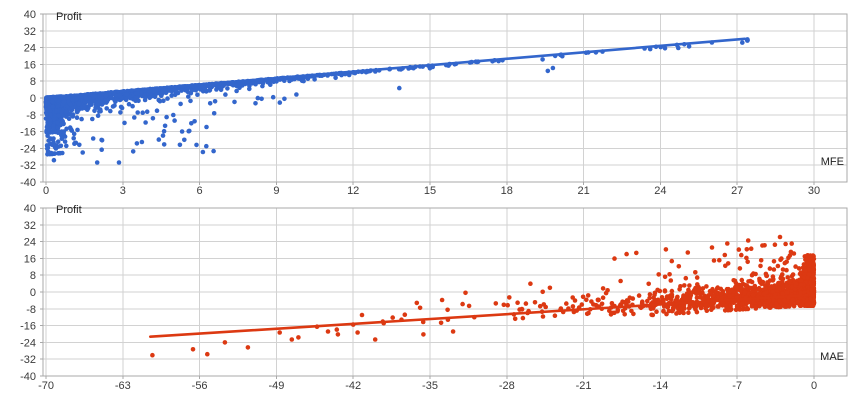 The width and height of the screenshot is (860, 400). I want to click on x-tick-label: -21, so click(584, 386).